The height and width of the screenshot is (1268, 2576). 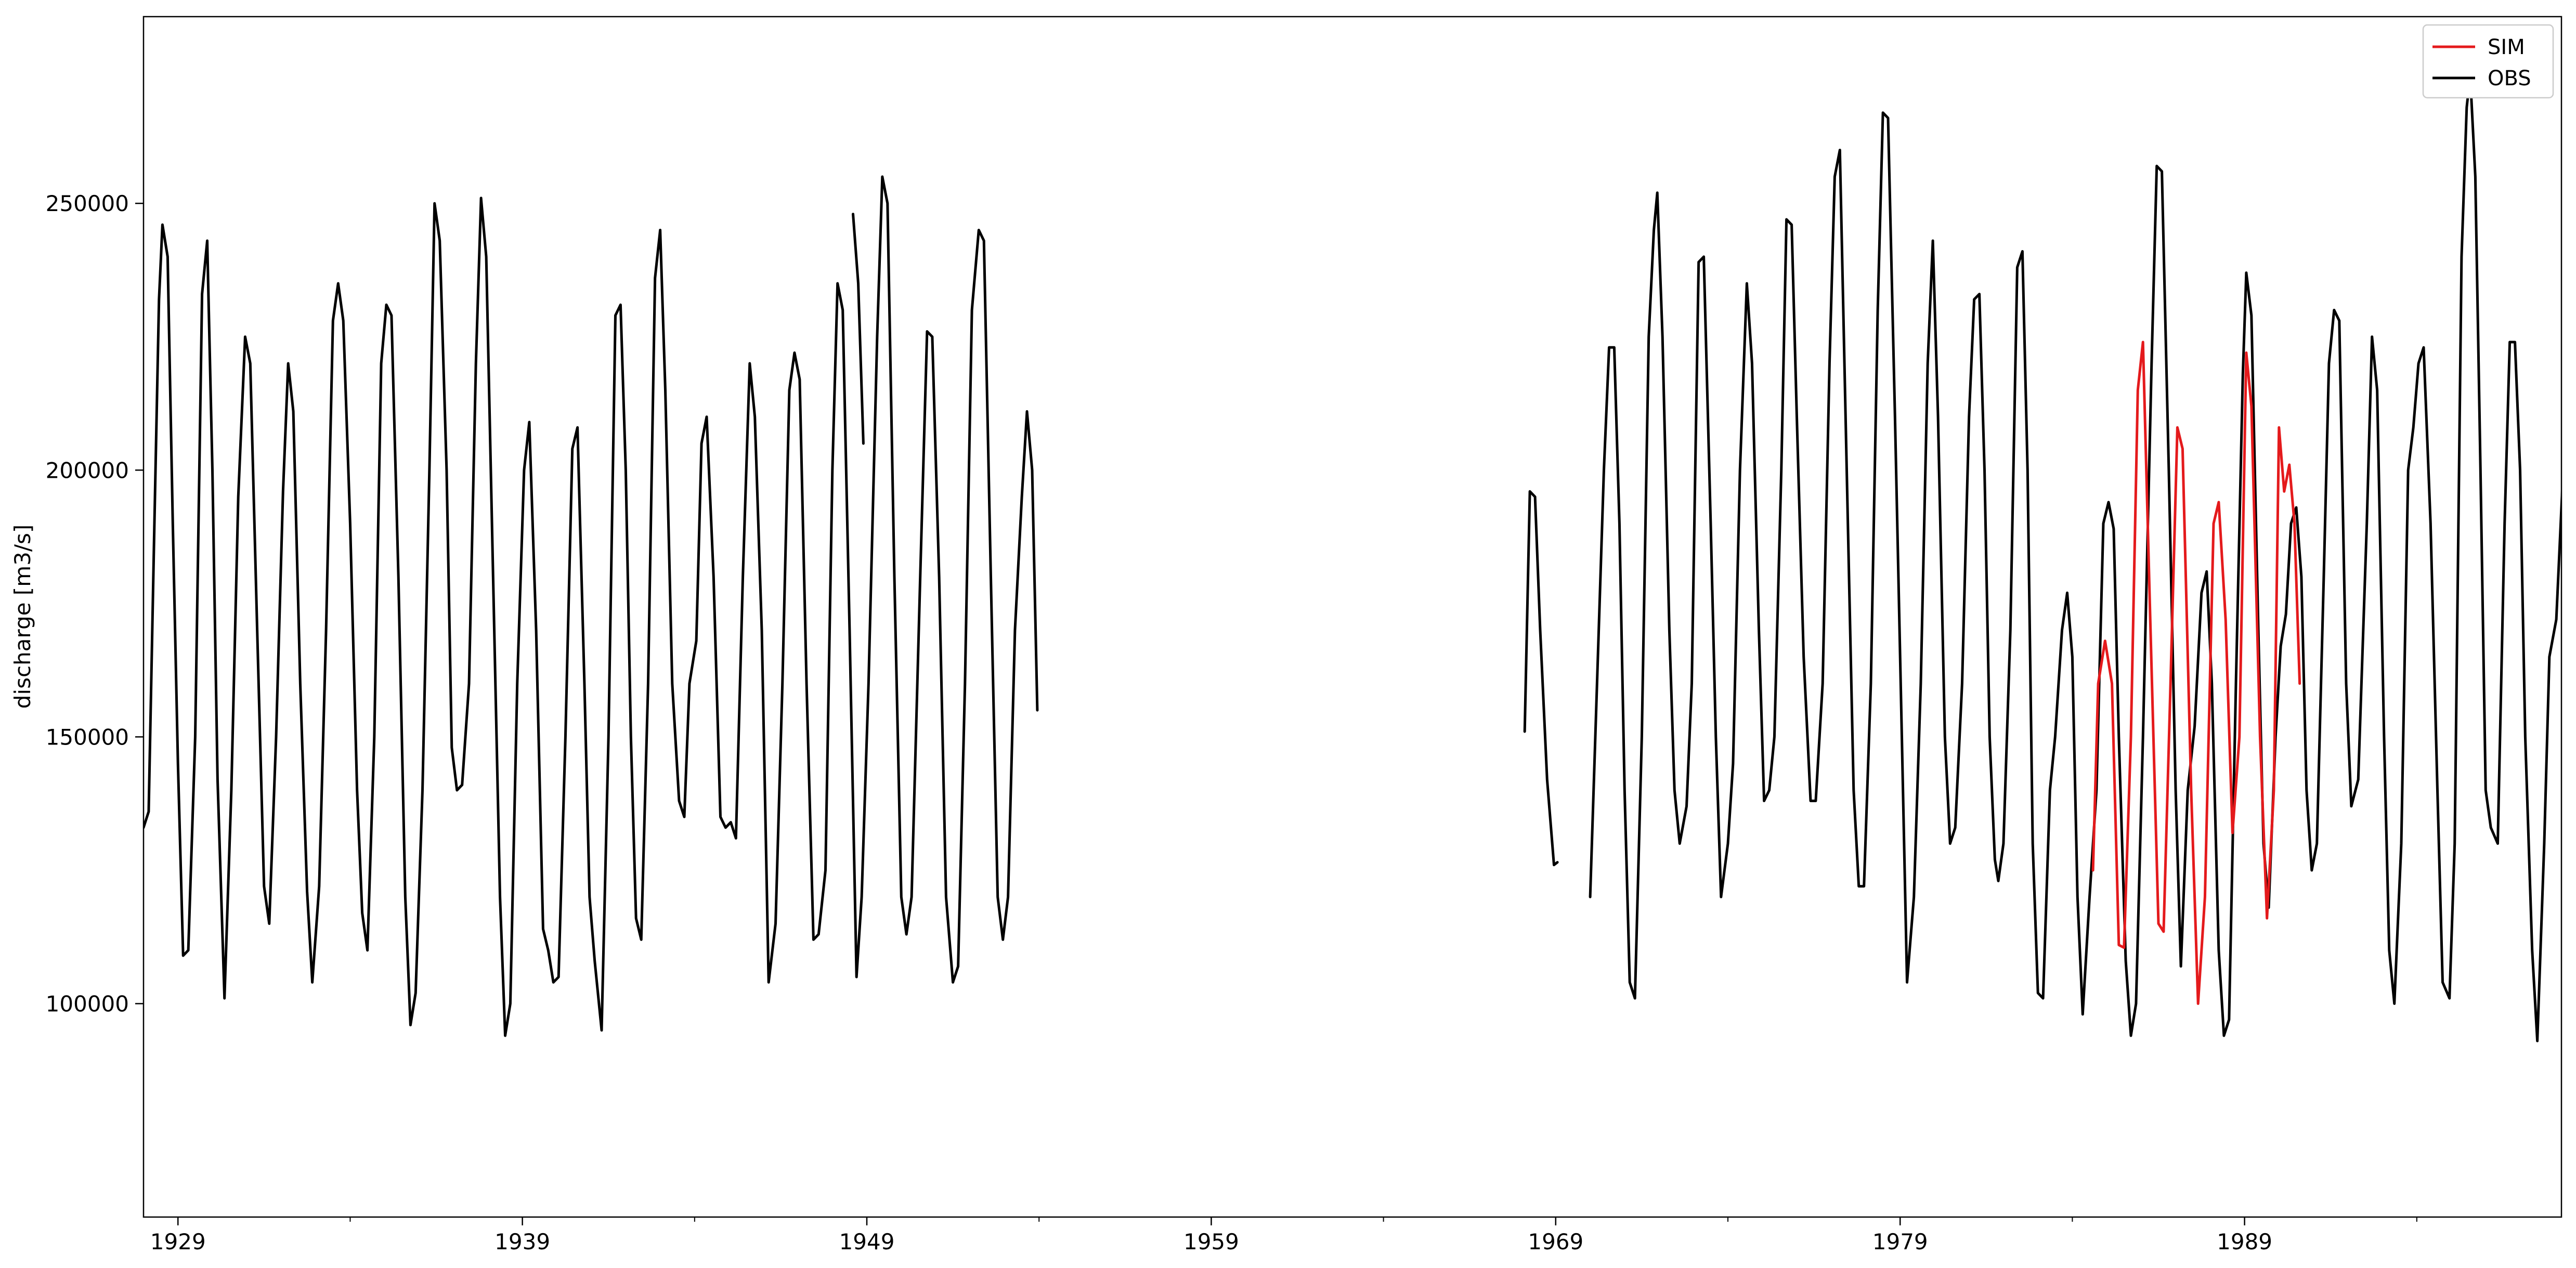 I want to click on legend: SIM OBS, so click(x=2488, y=61).